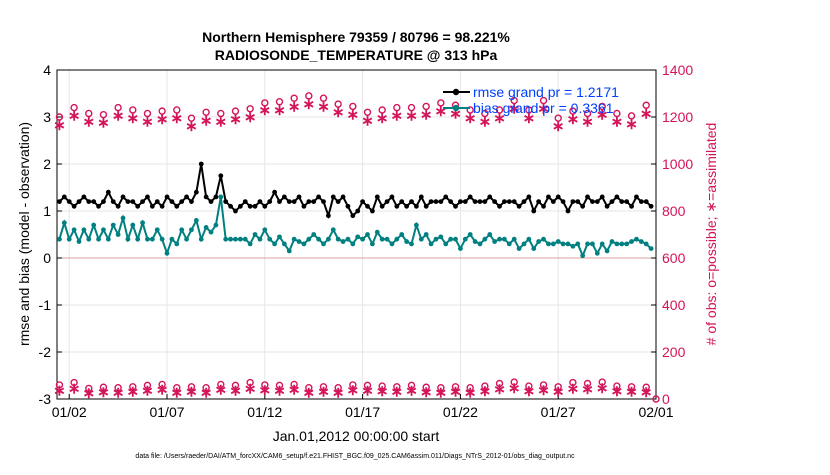  What do you see at coordinates (363, 407) in the screenshot?
I see `x-axis: 01/02 01/07 01/12 01/17 01/22 01/27 02/01` at bounding box center [363, 407].